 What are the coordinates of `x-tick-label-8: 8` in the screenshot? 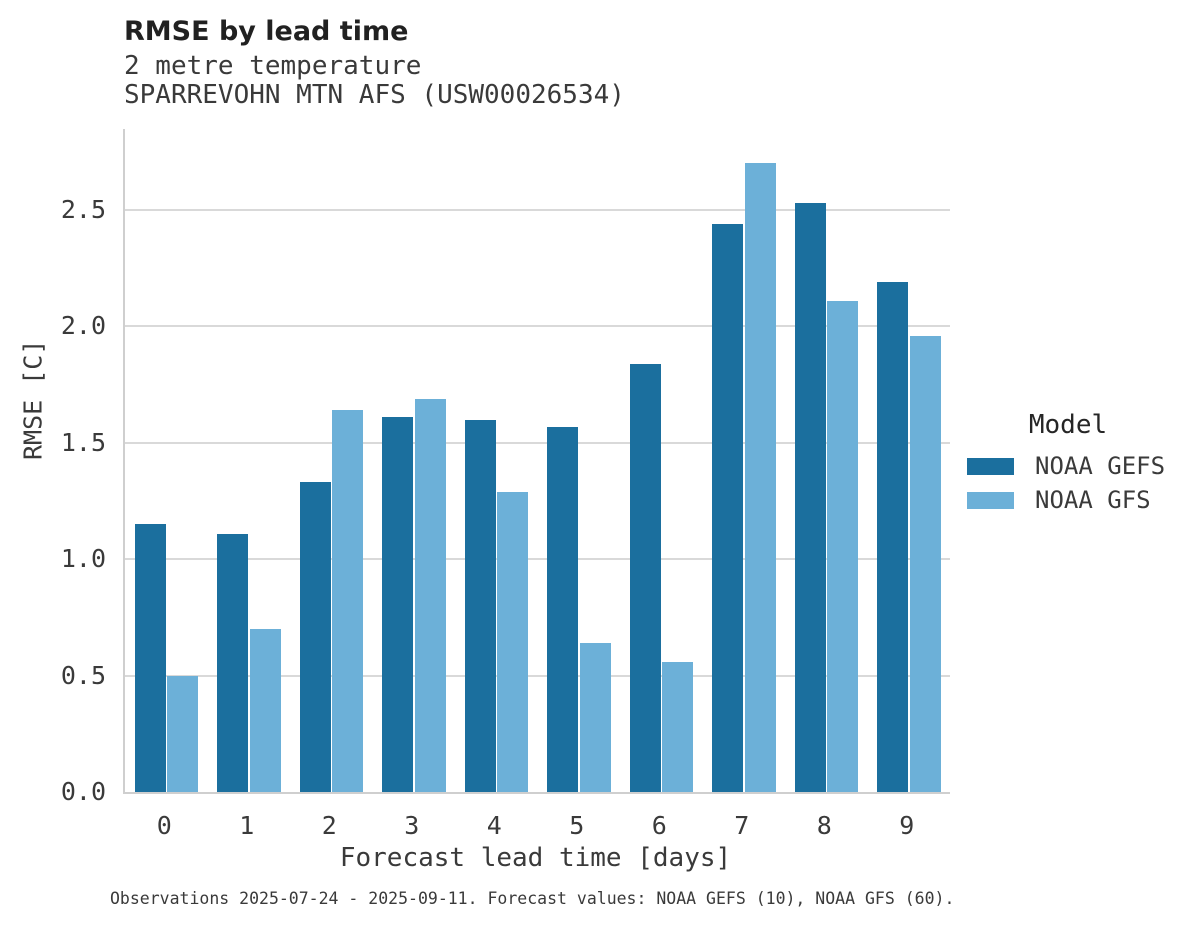 It's located at (824, 825).